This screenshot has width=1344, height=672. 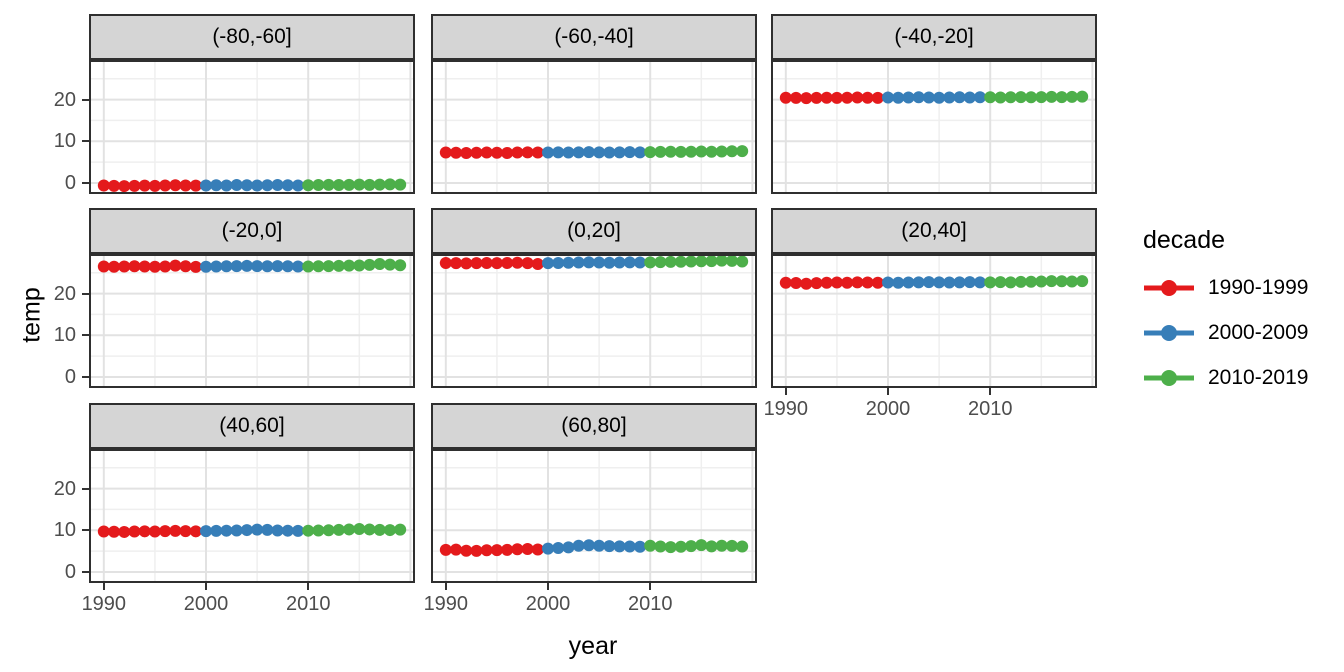 What do you see at coordinates (934, 321) in the screenshot?
I see `facet-plot-(20,40]` at bounding box center [934, 321].